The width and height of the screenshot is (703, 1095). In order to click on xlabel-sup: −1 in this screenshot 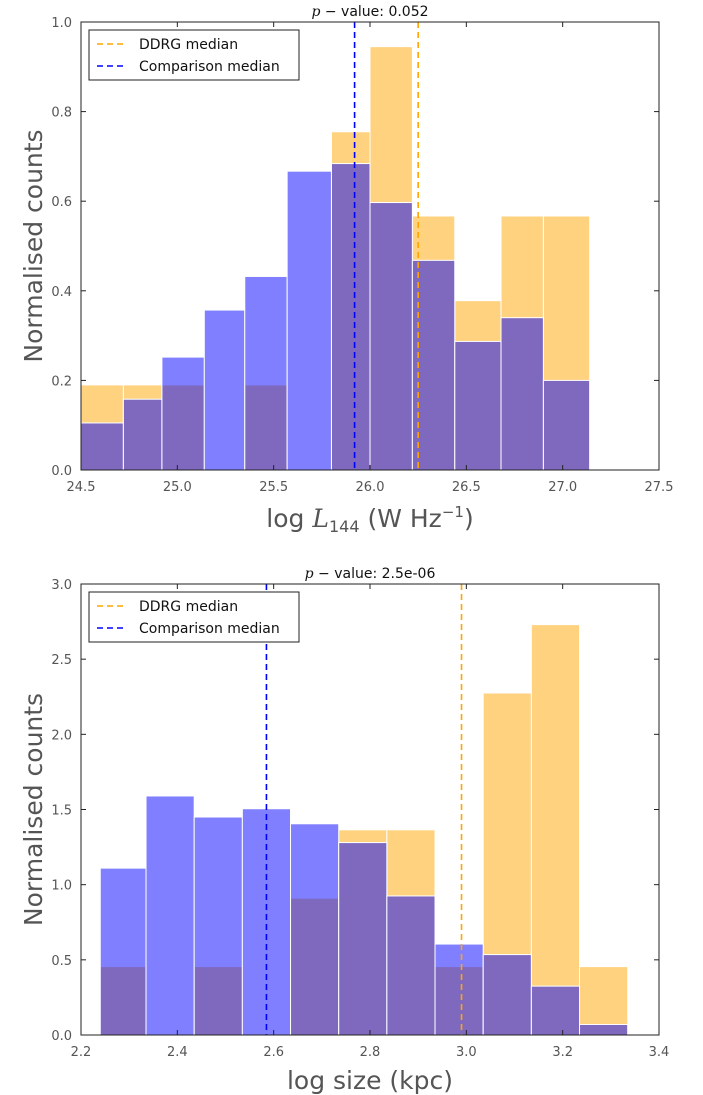, I will do `click(453, 512)`.